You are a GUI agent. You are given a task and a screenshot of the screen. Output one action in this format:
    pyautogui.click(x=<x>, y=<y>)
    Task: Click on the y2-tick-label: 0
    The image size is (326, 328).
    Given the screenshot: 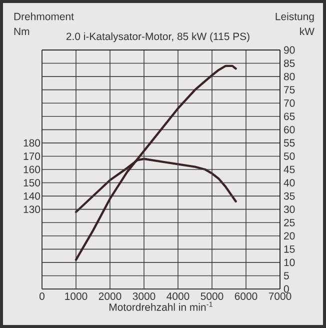 What is the action you would take?
    pyautogui.click(x=286, y=289)
    